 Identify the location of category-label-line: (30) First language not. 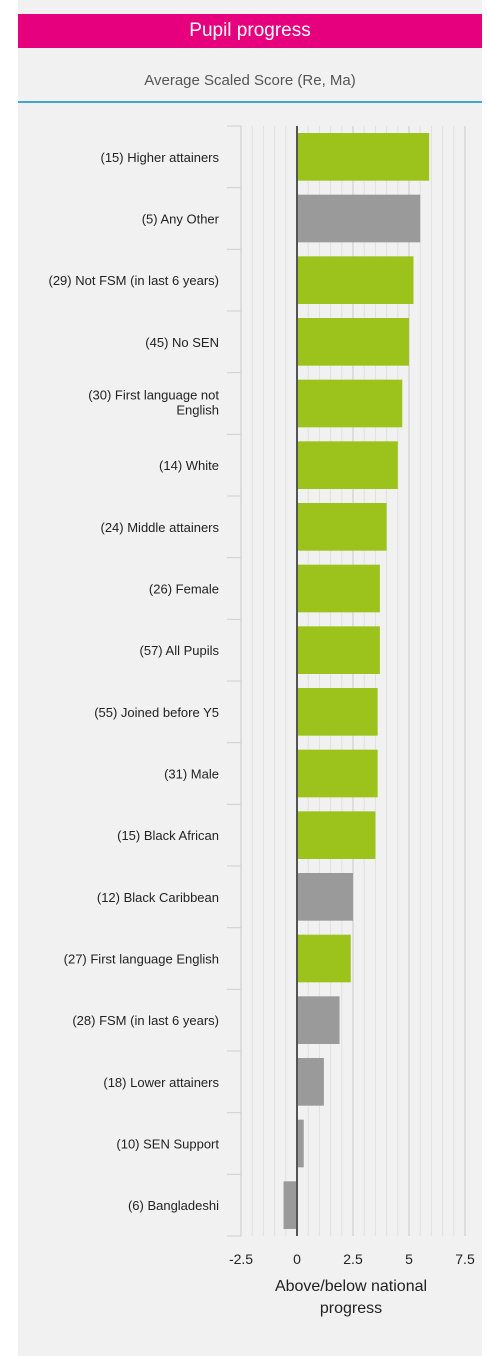
(153, 395).